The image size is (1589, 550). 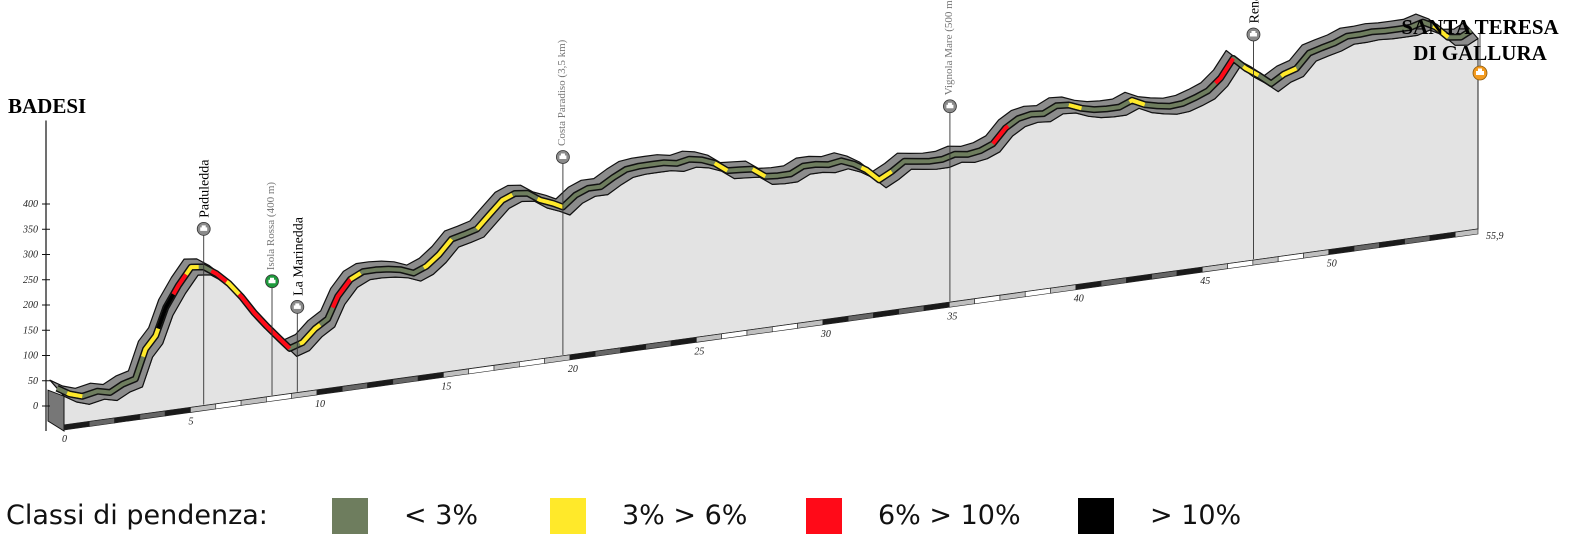 I want to click on distance-tick-label: 50, so click(x=1332, y=264).